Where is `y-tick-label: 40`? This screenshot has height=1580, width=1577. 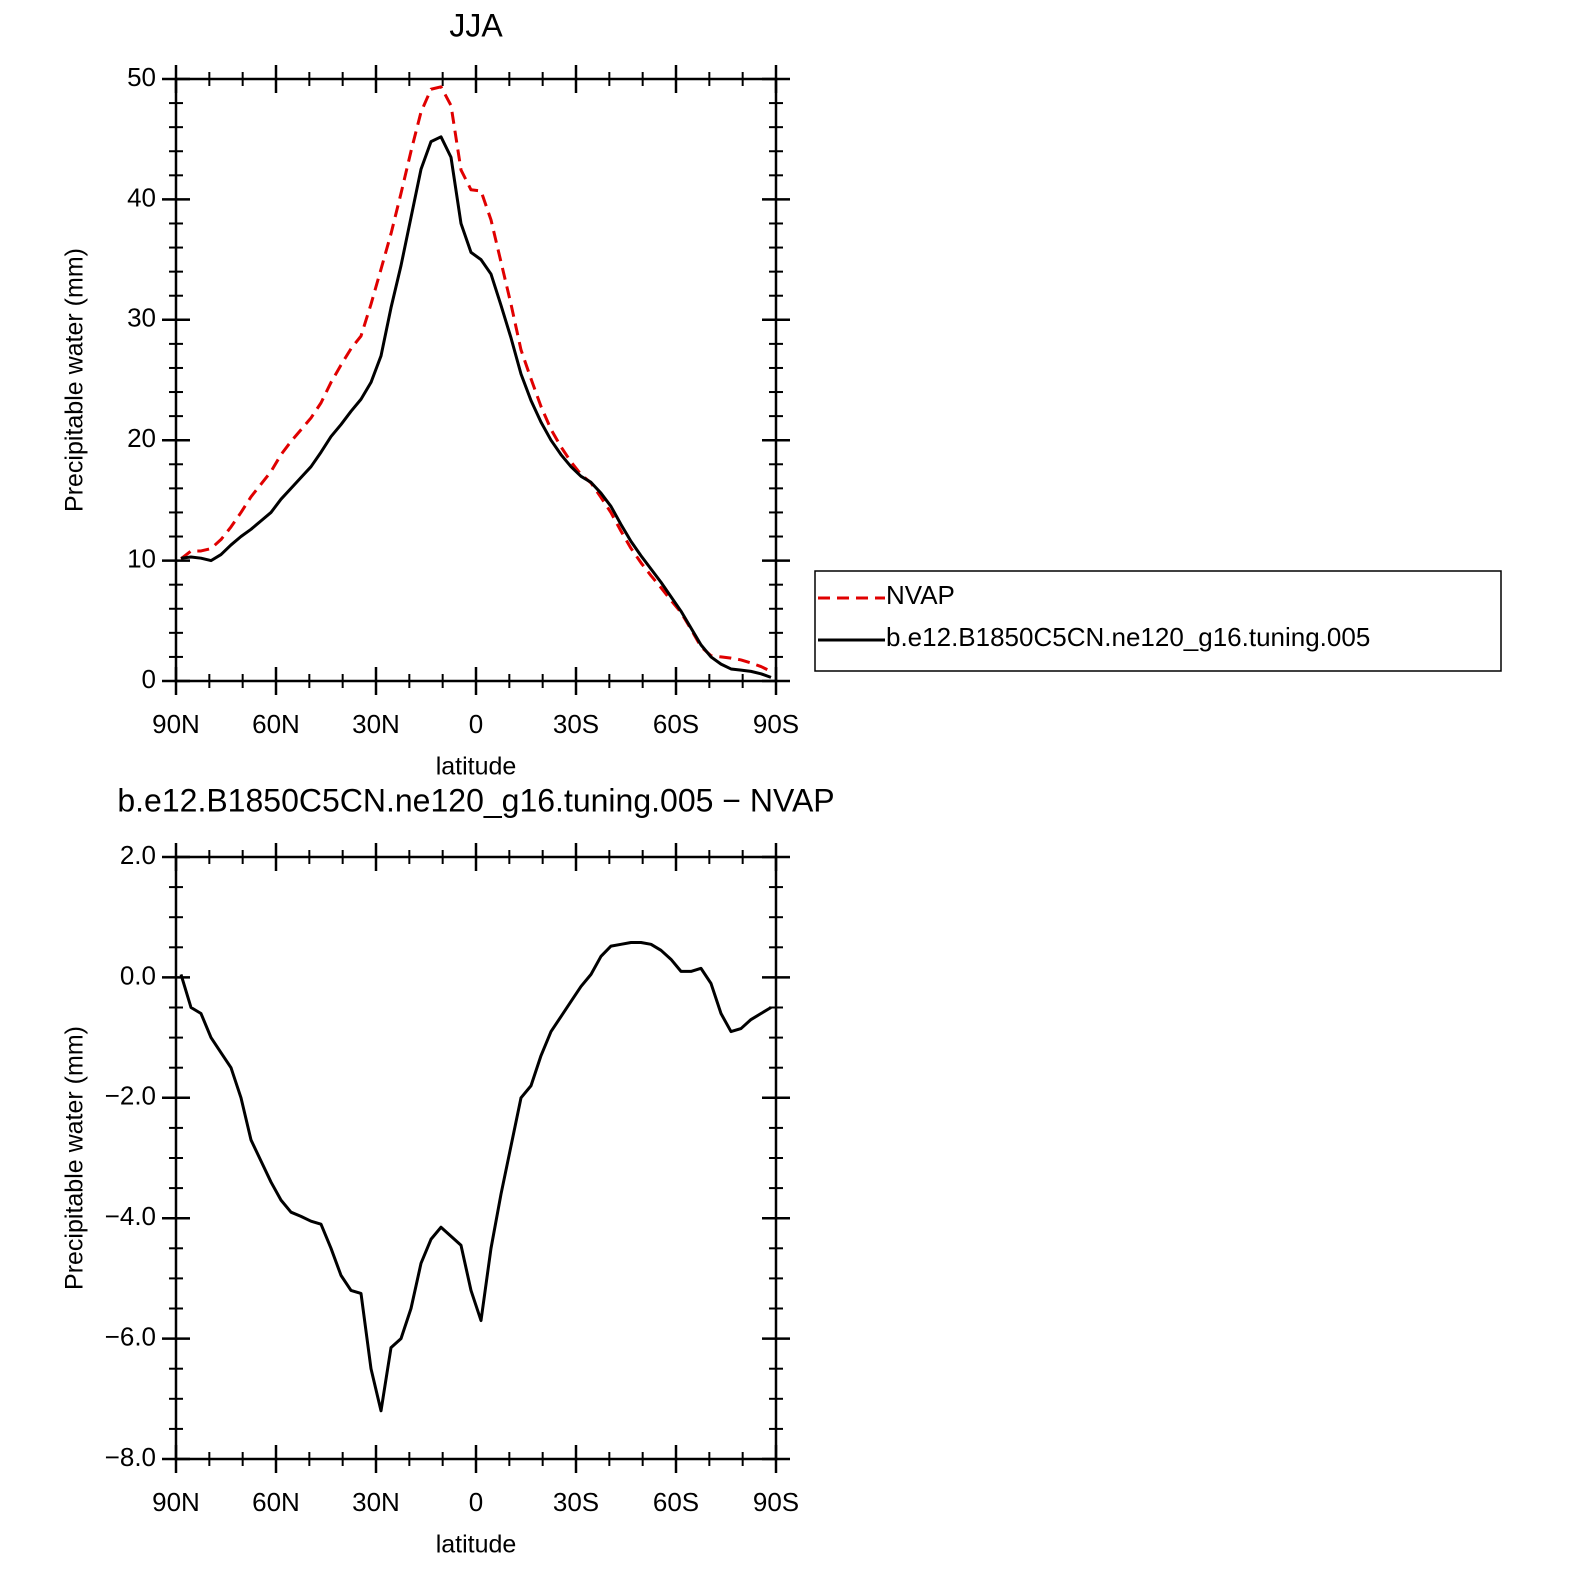
y-tick-label: 40 is located at coordinates (141, 197).